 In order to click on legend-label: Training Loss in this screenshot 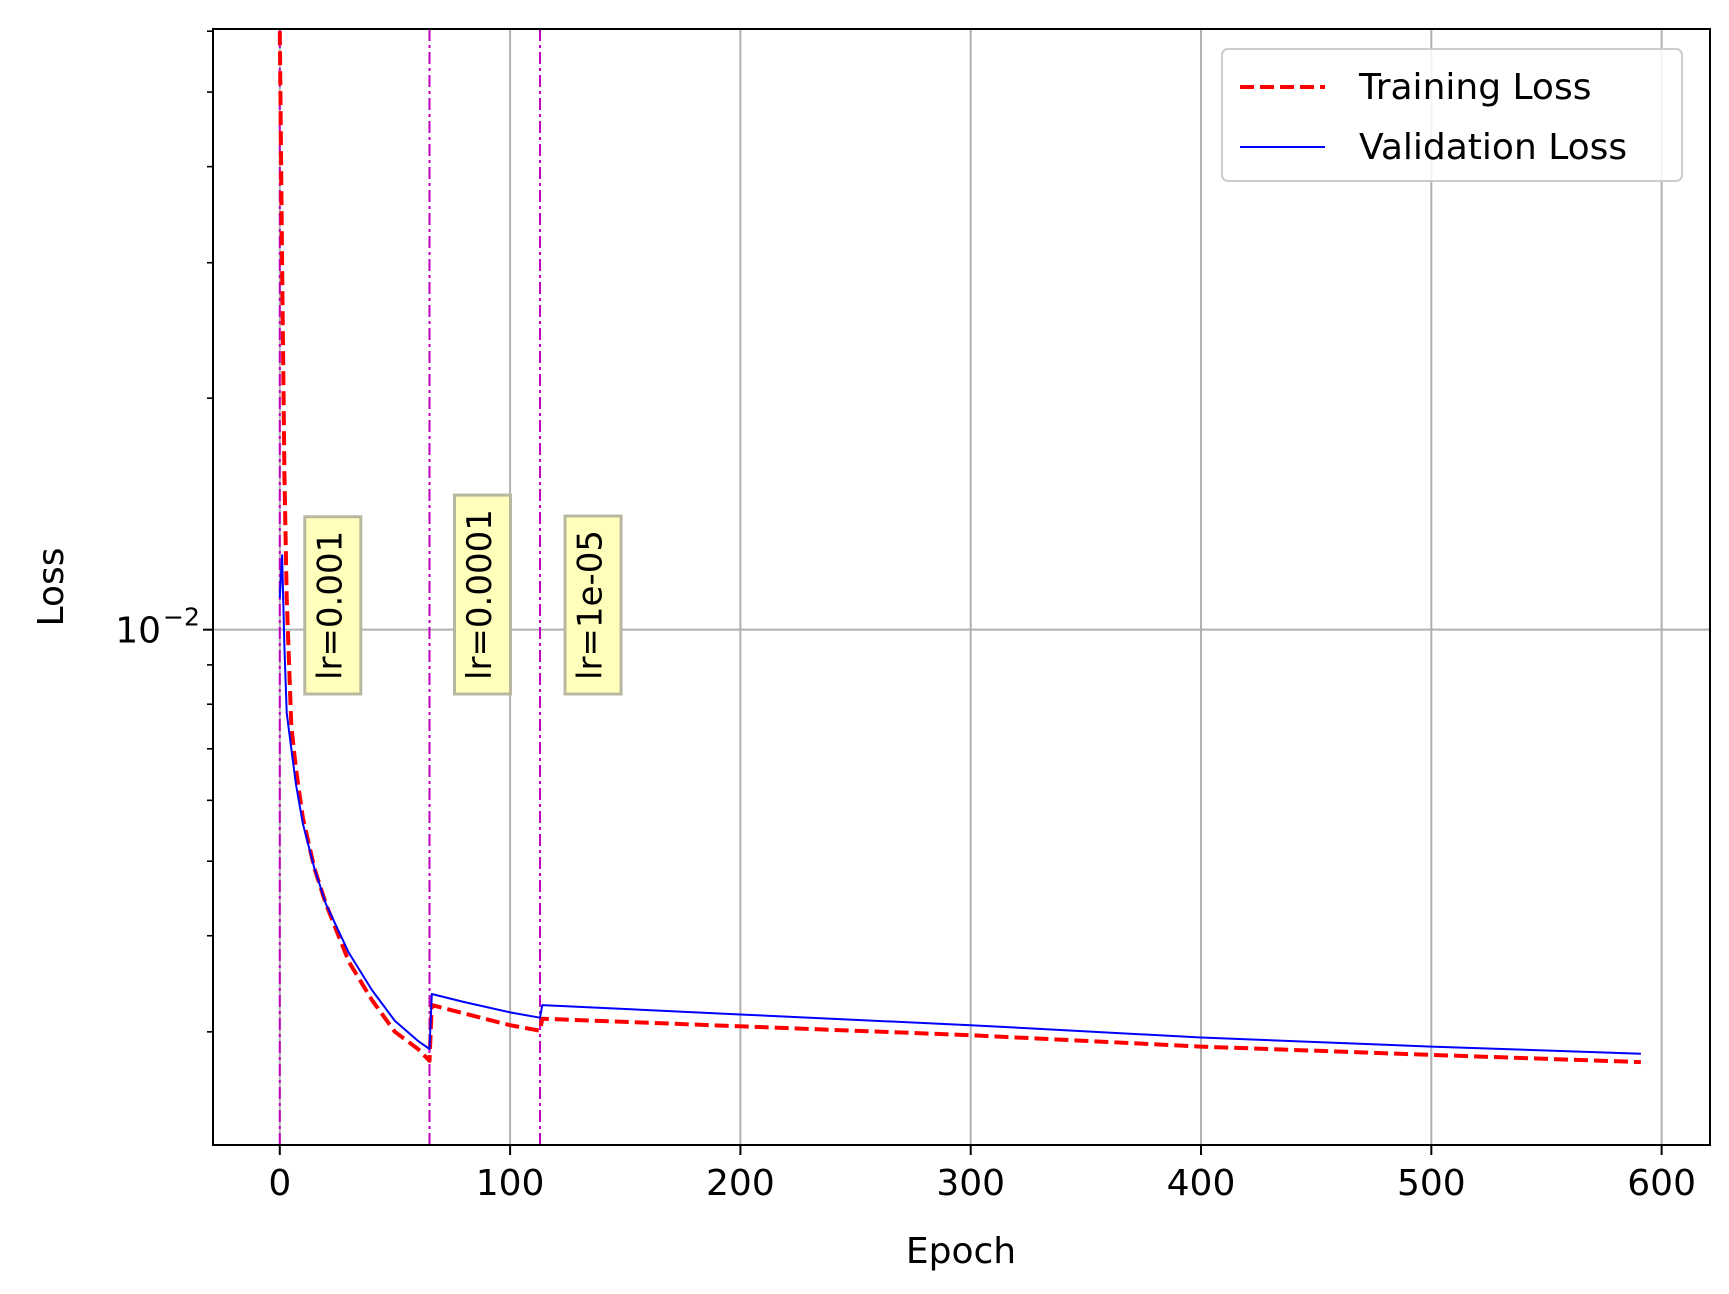, I will do `click(1474, 87)`.